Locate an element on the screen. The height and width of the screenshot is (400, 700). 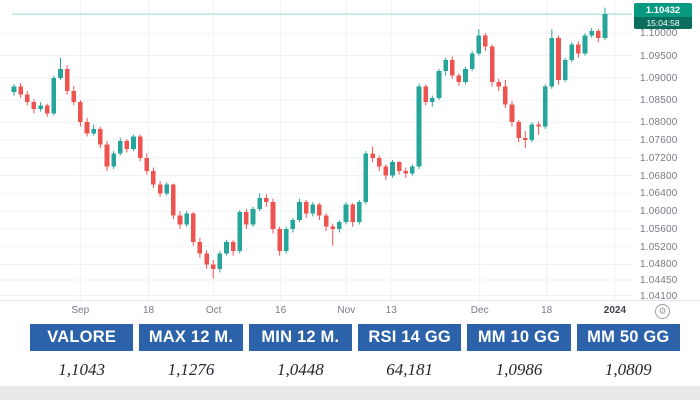
table-value-cell: 1,1276 is located at coordinates (191, 369).